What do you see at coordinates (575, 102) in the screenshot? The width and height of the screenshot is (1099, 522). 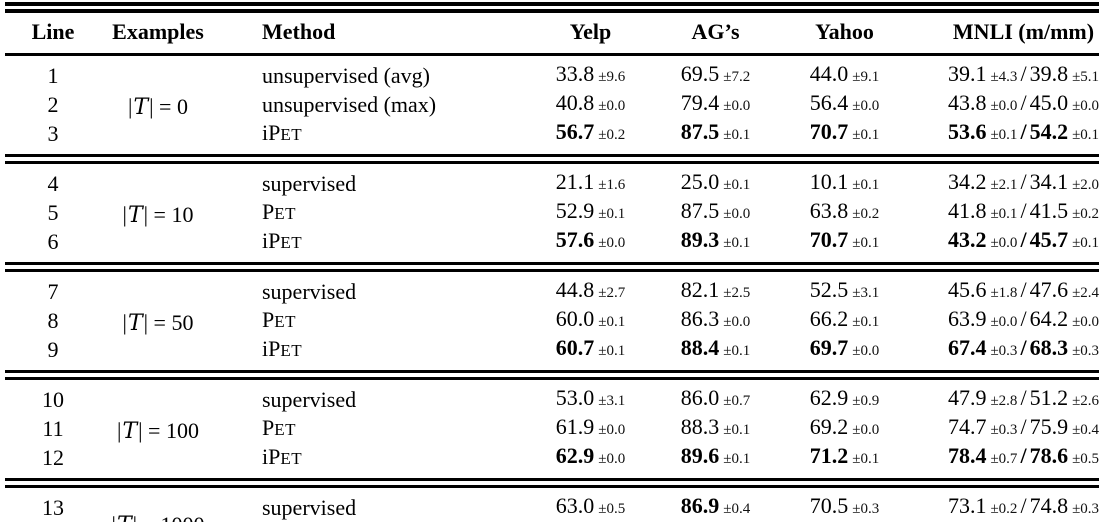 I see `score-value: 40.8` at bounding box center [575, 102].